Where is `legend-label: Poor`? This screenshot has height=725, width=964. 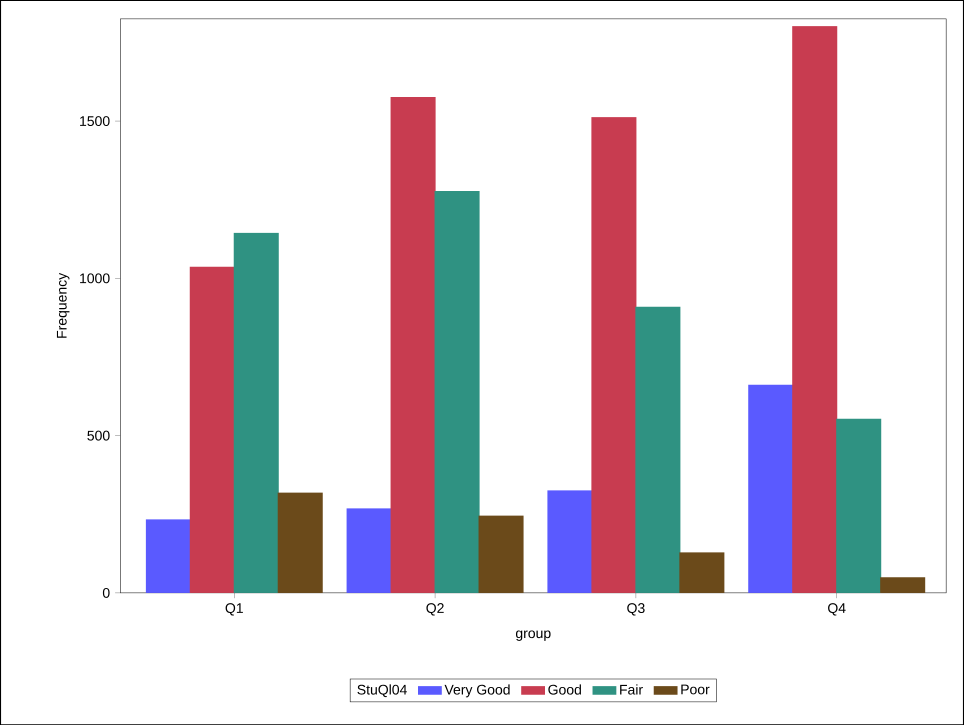
legend-label: Poor is located at coordinates (695, 689).